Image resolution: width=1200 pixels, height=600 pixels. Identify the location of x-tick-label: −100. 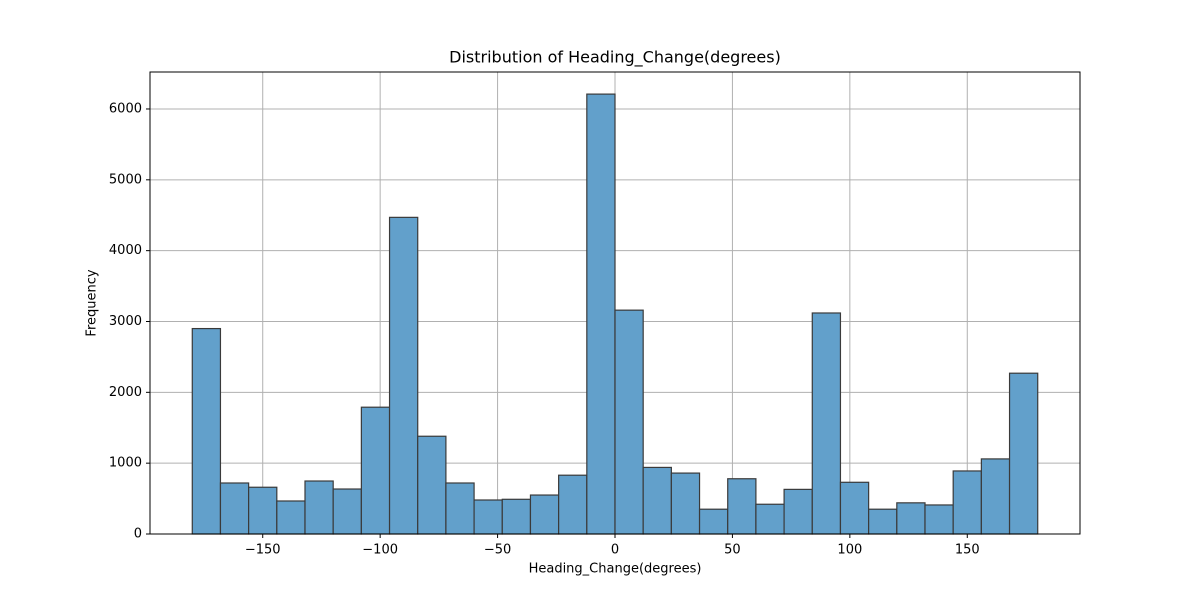
(380, 550).